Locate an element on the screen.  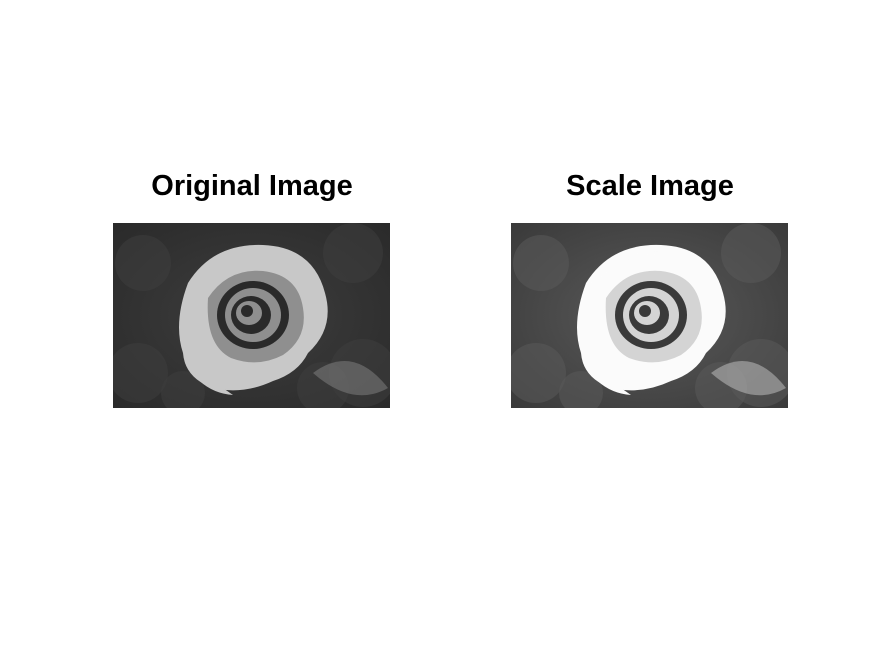
original-rose-image is located at coordinates (251, 315).